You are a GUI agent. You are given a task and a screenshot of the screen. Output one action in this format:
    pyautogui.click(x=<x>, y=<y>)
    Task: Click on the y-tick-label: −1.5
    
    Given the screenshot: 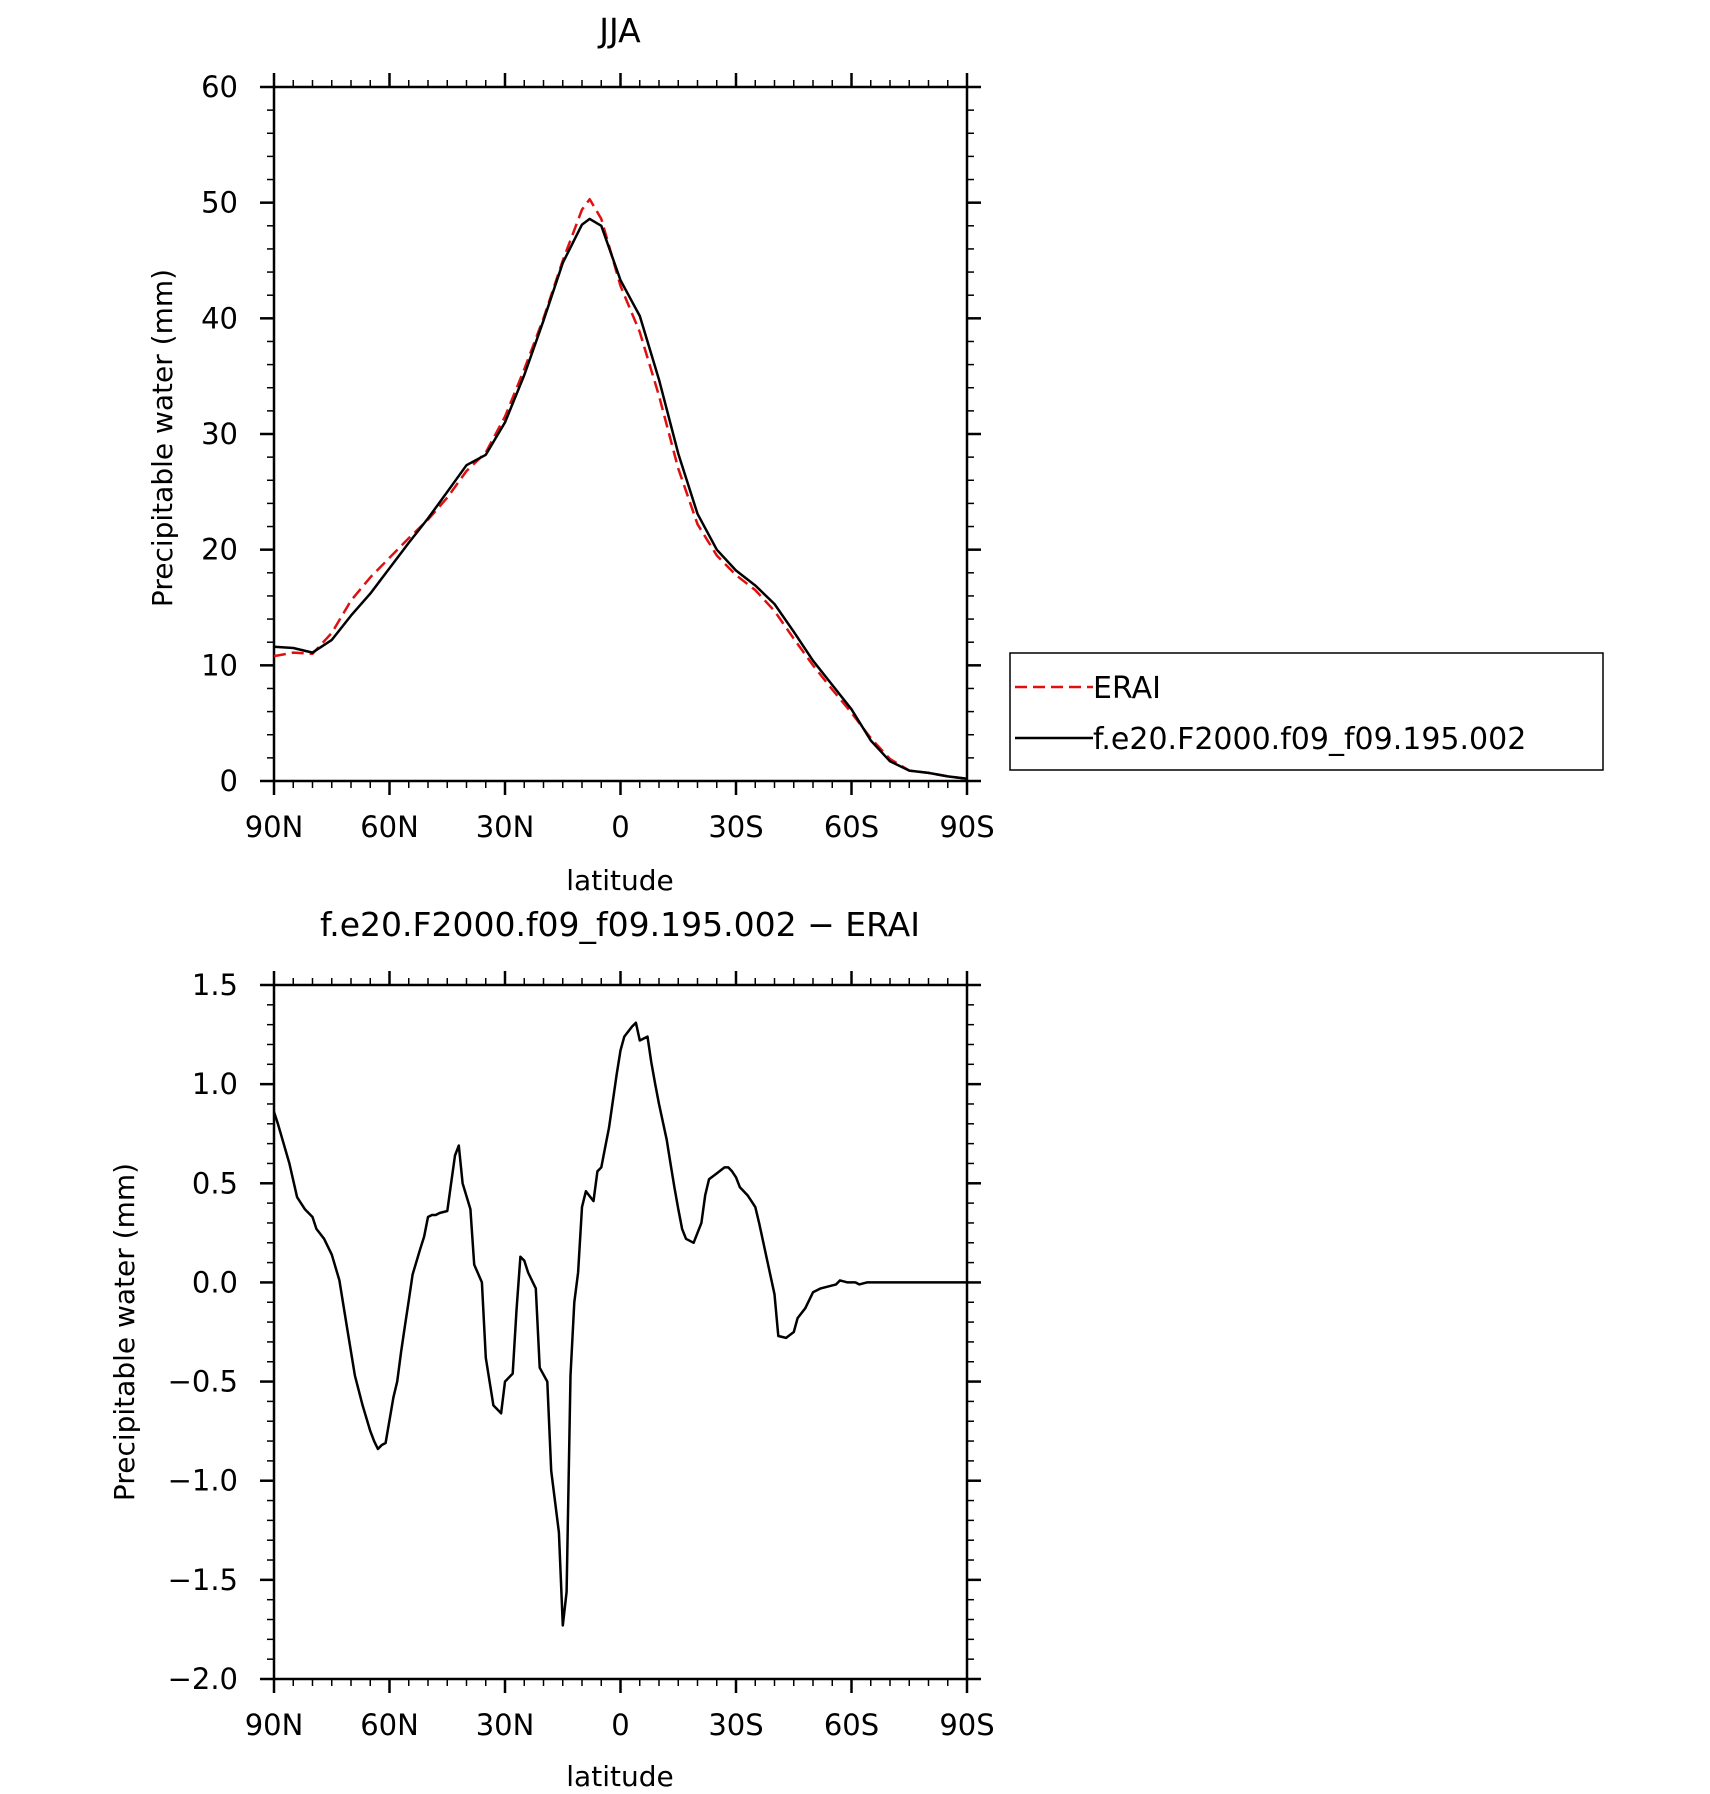 What is the action you would take?
    pyautogui.click(x=203, y=1580)
    